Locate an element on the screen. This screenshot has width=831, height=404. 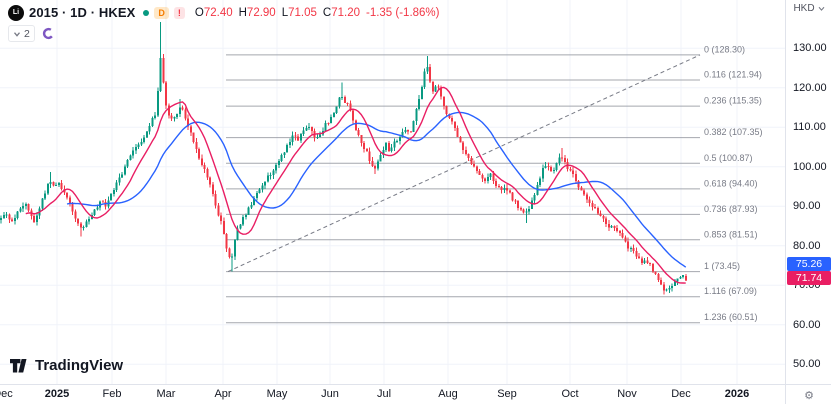
price-change: -1.35 (-1.86%) is located at coordinates (402, 12).